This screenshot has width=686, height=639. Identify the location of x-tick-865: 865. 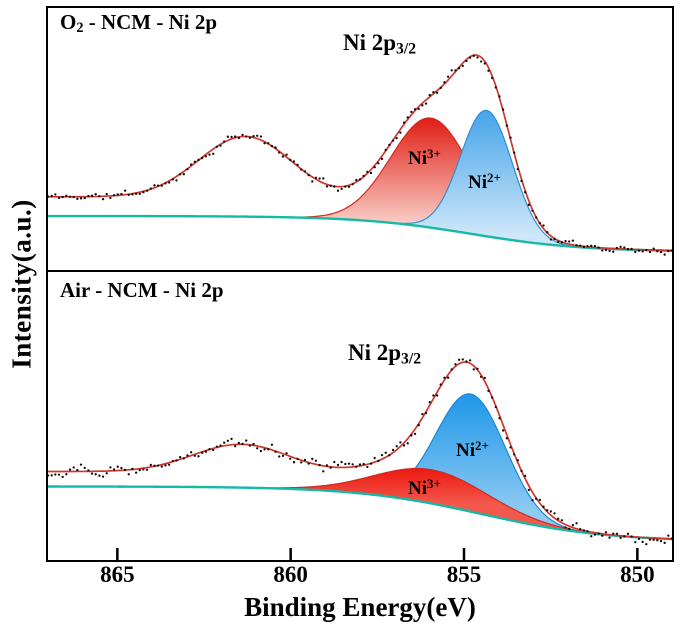
(117, 574).